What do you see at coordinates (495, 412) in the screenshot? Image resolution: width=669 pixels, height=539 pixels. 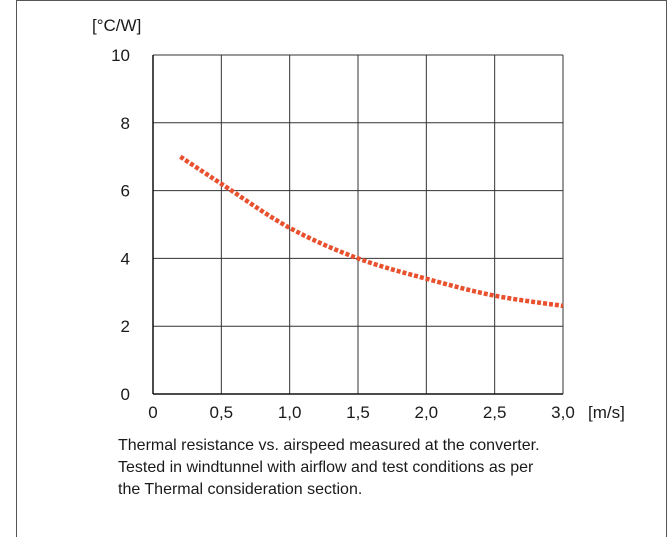 I see `x-tick-label-5: 2,5` at bounding box center [495, 412].